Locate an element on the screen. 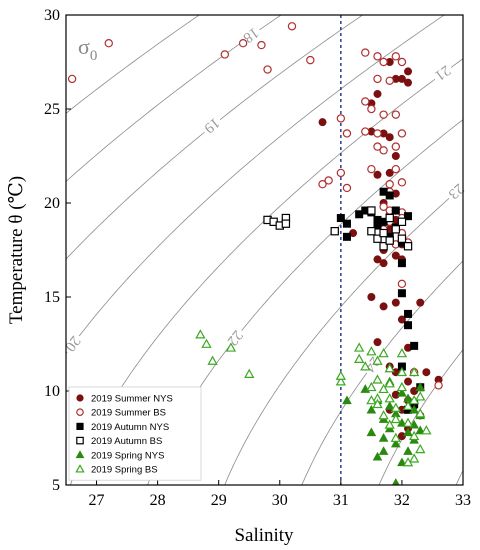 This screenshot has height=550, width=480. x-tick-label: 32 is located at coordinates (402, 500).